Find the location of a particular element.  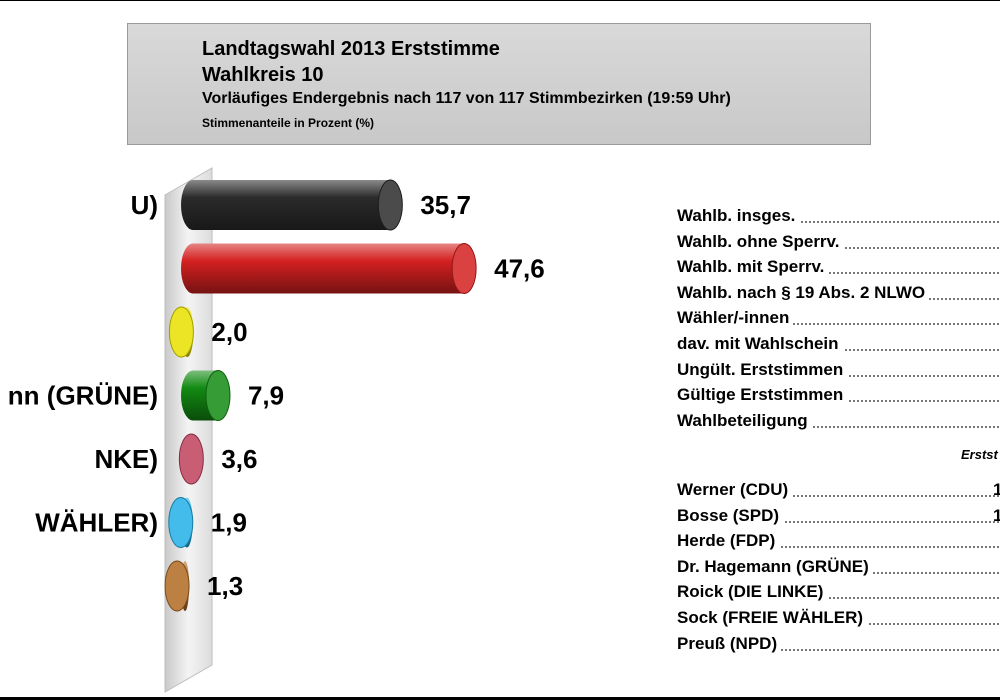

candidate-row-1-label: Bosse (SPD) is located at coordinates (730, 515).